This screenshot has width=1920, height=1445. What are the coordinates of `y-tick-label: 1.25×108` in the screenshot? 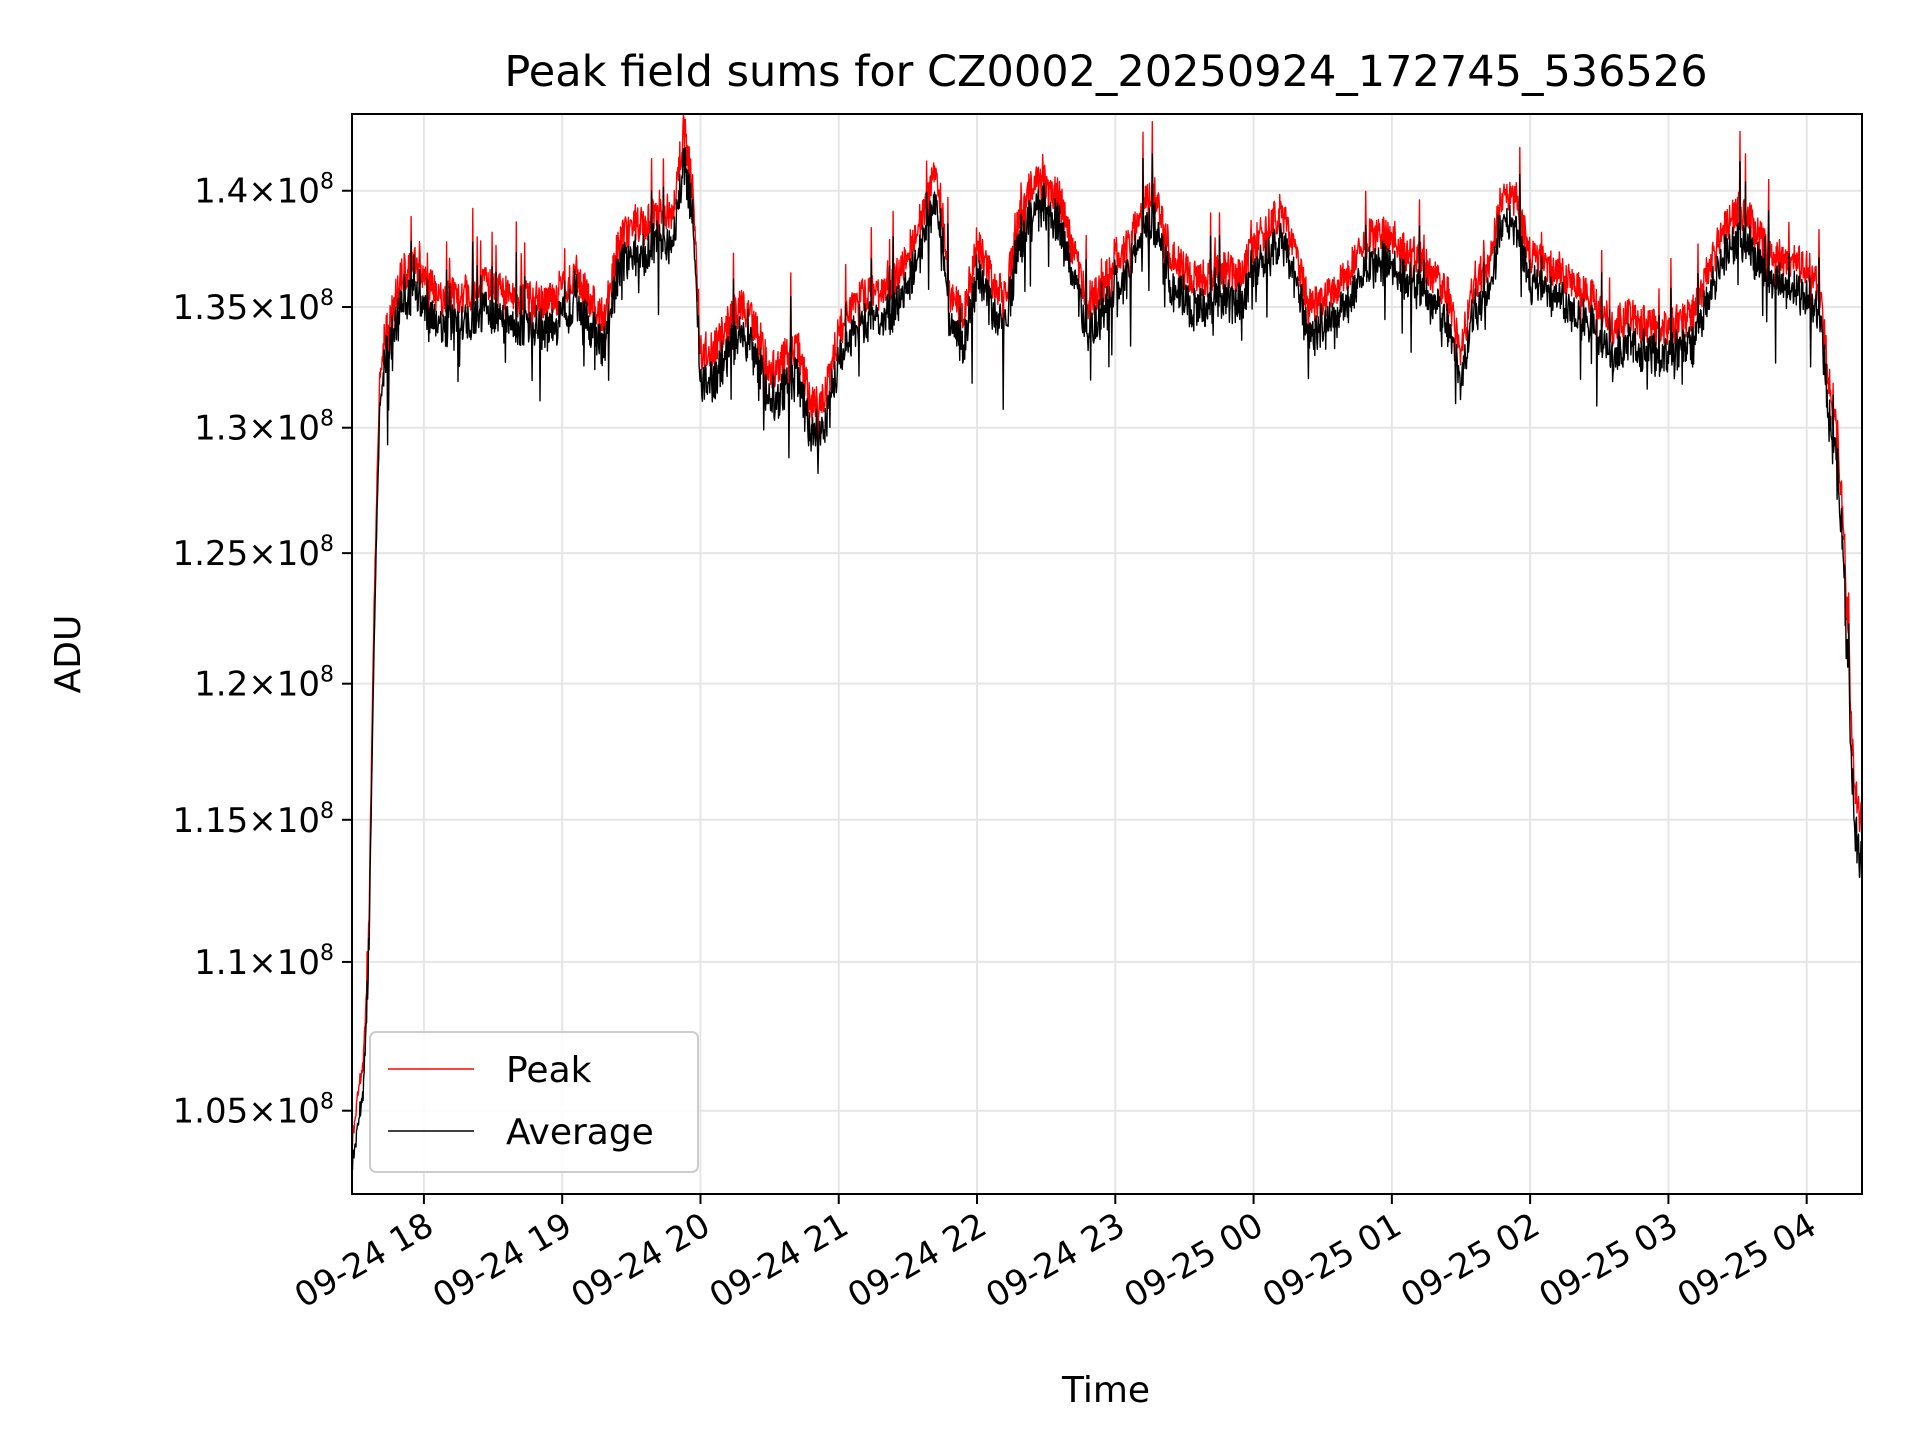 It's located at (253, 553).